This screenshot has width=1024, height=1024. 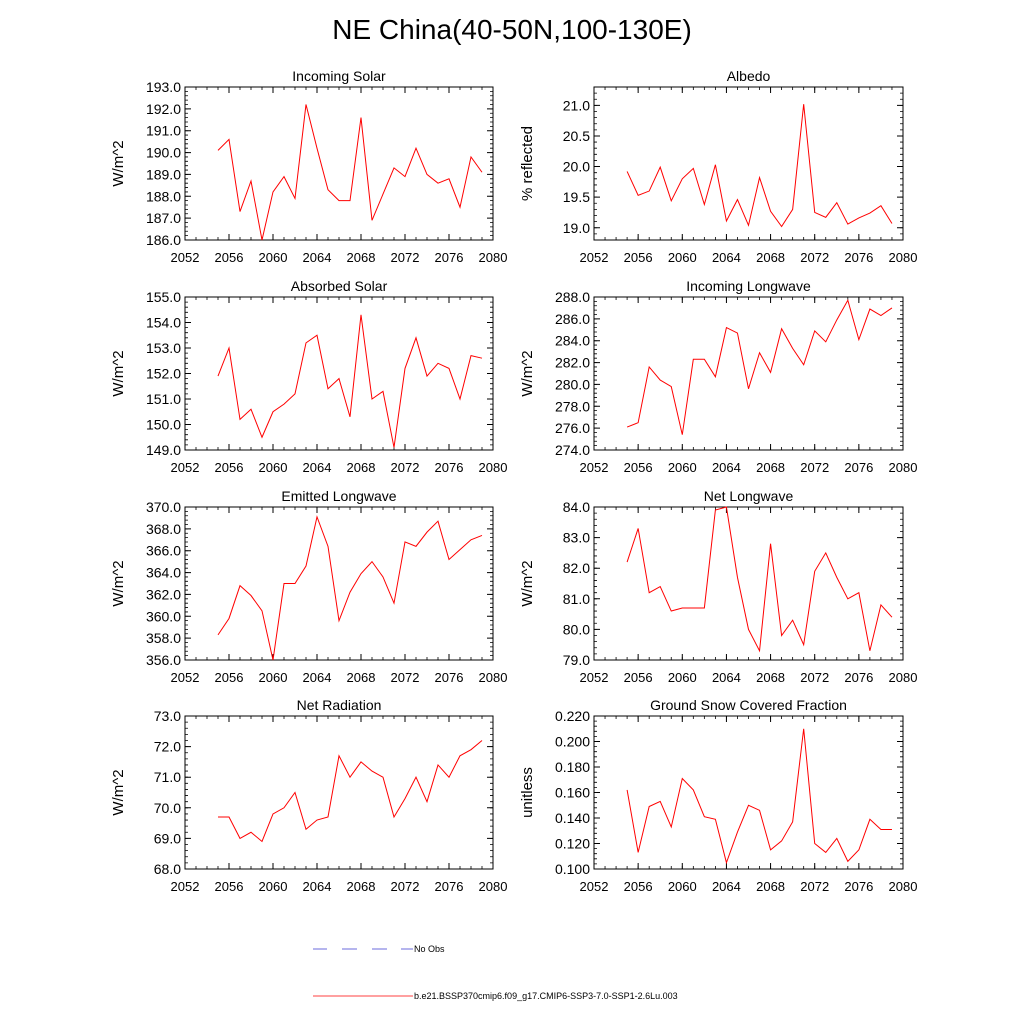 I want to click on y-tick-label: 280.0, so click(x=572, y=384).